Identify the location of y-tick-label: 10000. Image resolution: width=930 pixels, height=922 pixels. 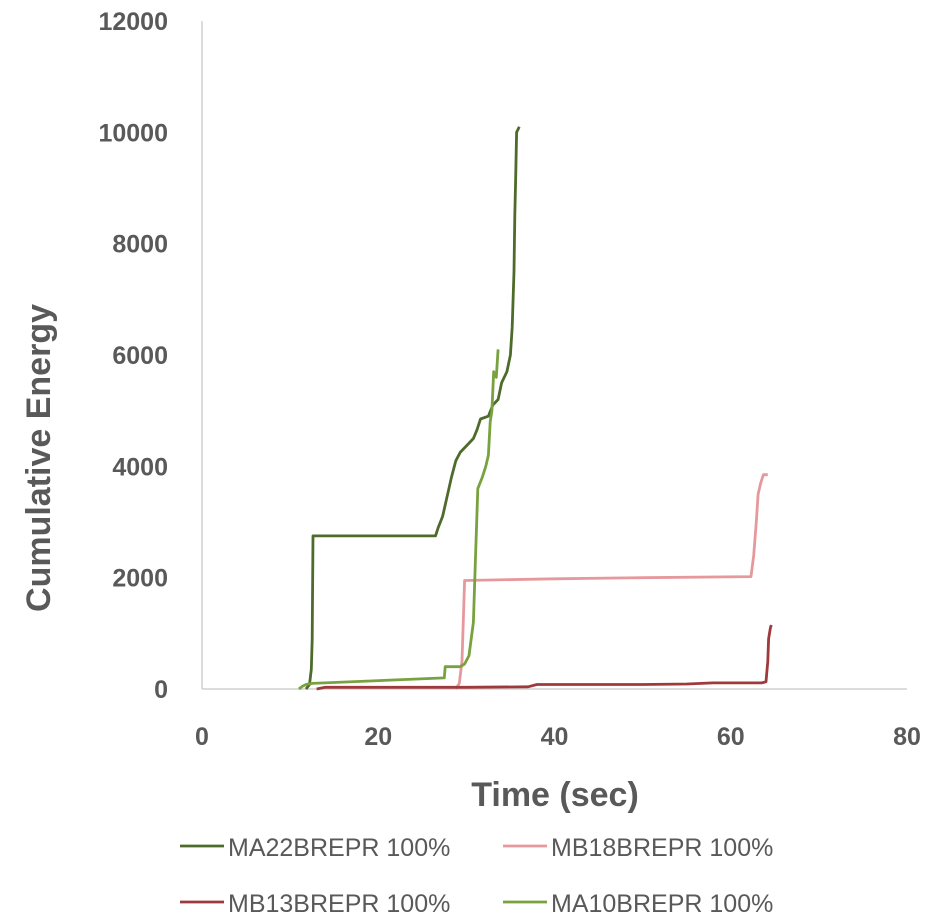
(133, 133).